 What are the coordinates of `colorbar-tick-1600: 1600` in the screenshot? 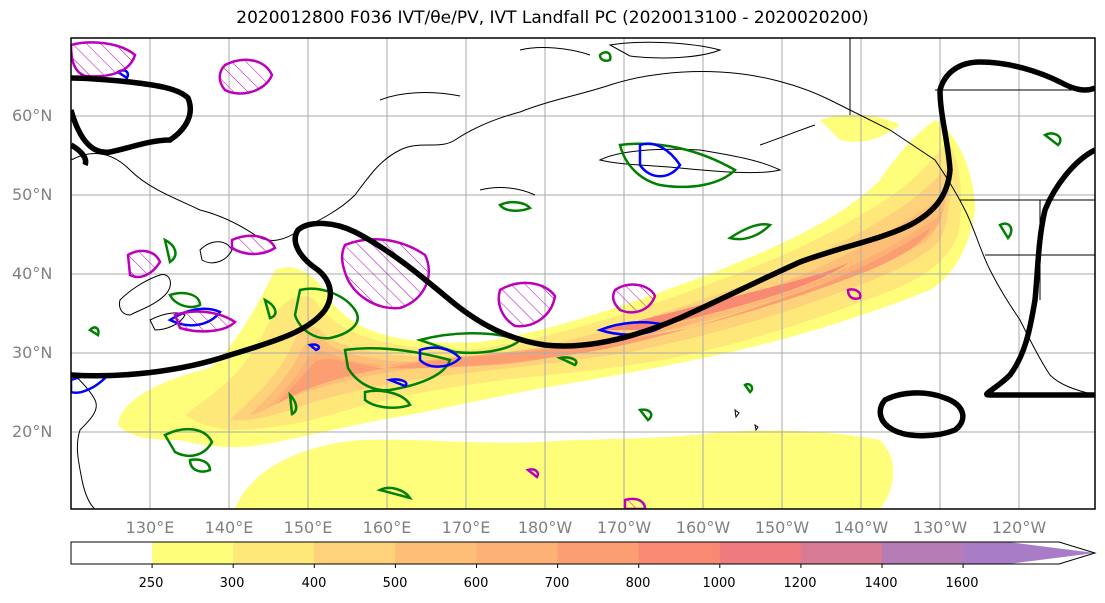 It's located at (962, 583).